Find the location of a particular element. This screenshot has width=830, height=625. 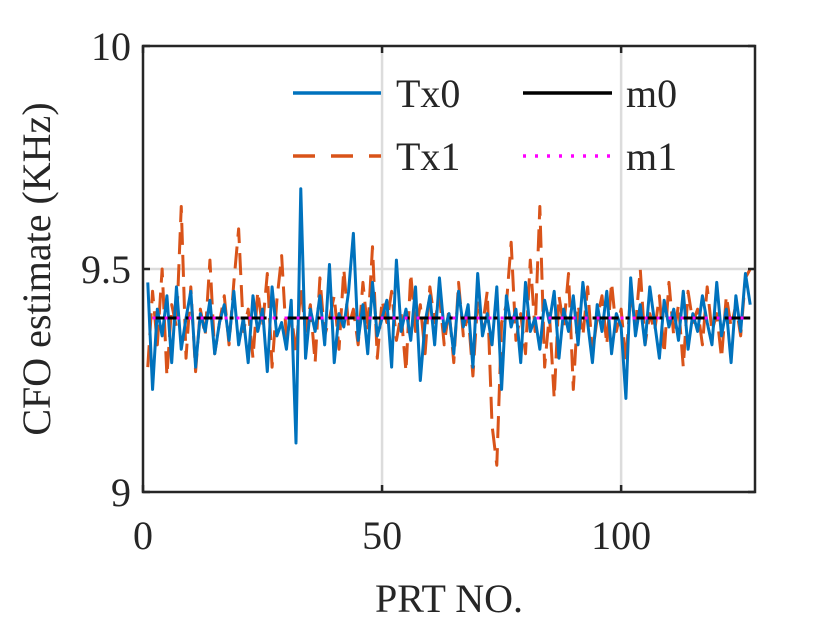

y-axis-label: CFO estimate (KHz) is located at coordinates (36, 268).